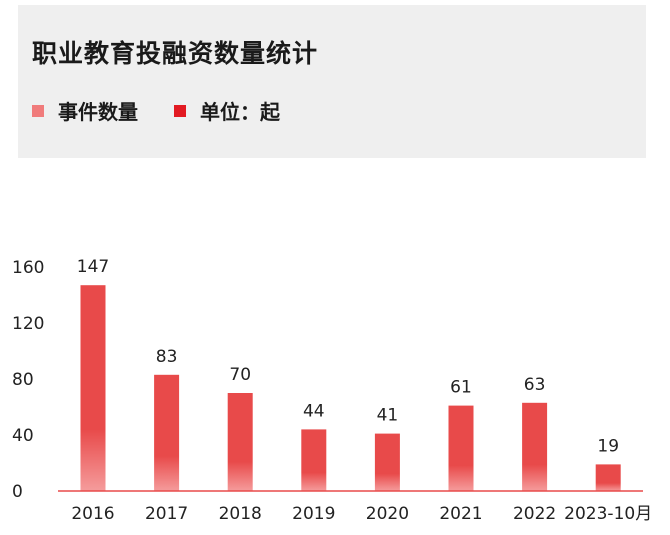  I want to click on y-tick-label: 120, so click(28, 324).